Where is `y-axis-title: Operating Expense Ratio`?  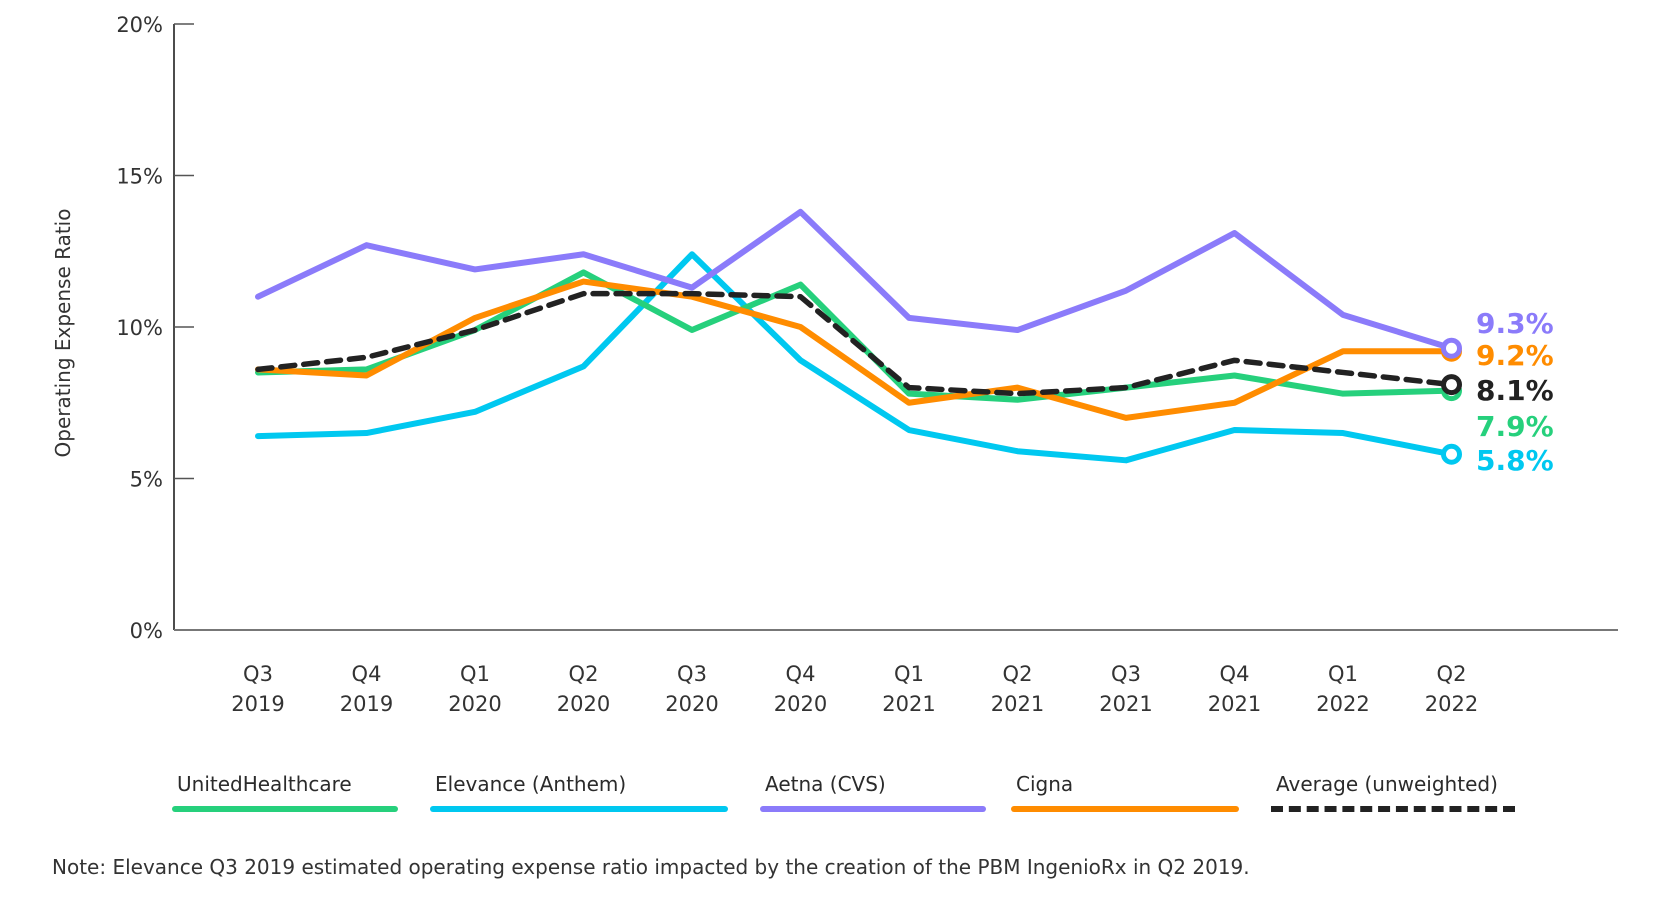
y-axis-title: Operating Expense Ratio is located at coordinates (63, 333).